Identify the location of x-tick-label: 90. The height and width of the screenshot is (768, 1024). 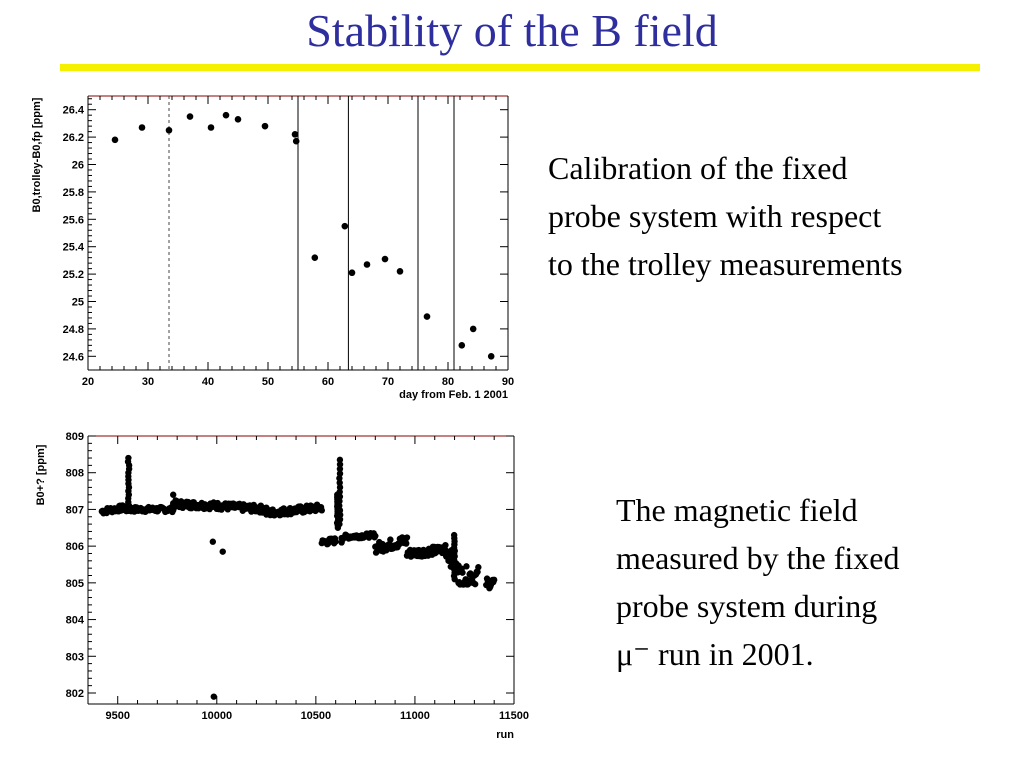
(508, 382).